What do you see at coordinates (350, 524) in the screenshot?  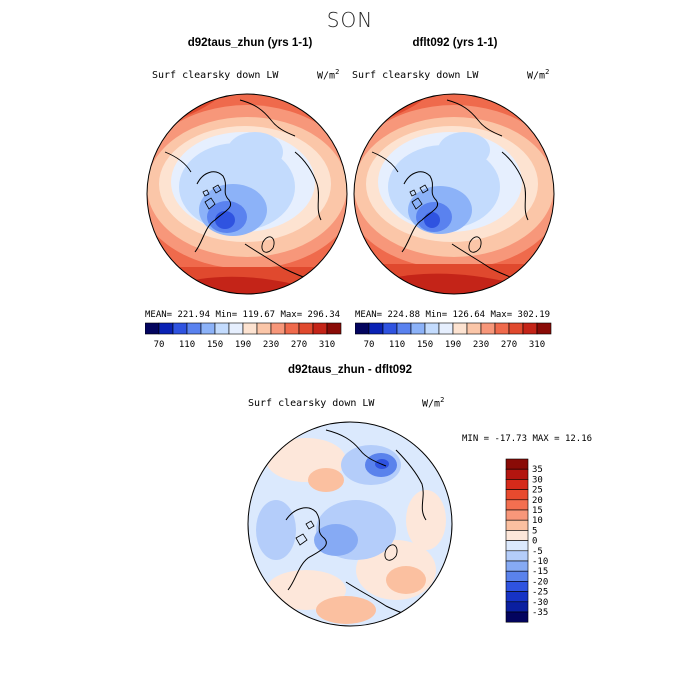 I see `diff-polar-map` at bounding box center [350, 524].